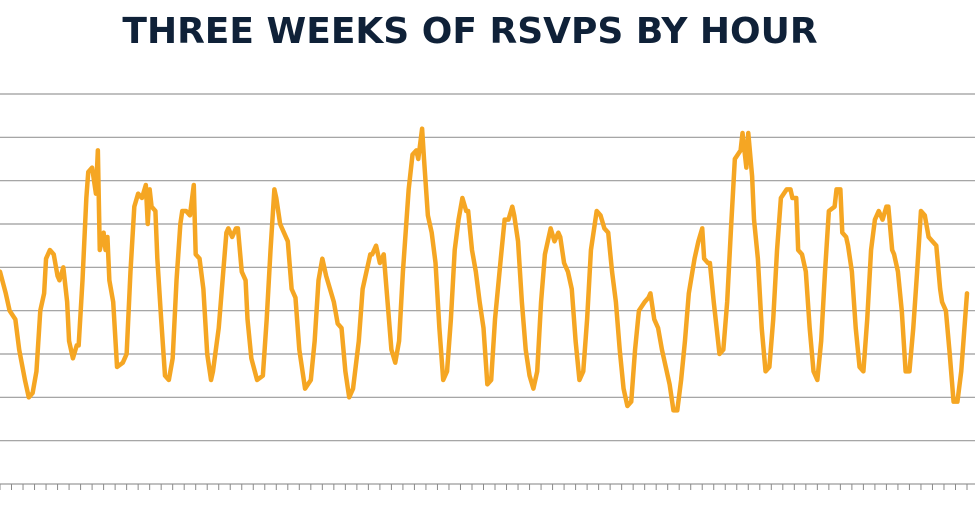  Describe the element at coordinates (484, 487) in the screenshot. I see `x-axis` at that location.